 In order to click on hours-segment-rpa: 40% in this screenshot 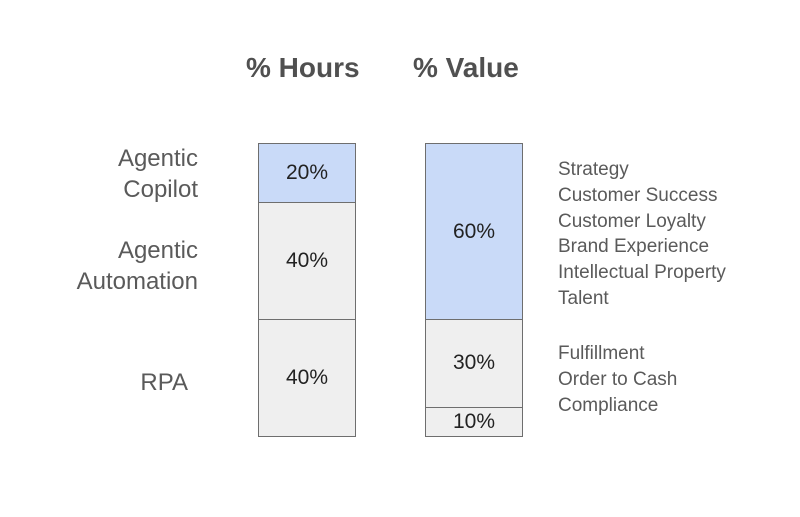, I will do `click(307, 377)`.